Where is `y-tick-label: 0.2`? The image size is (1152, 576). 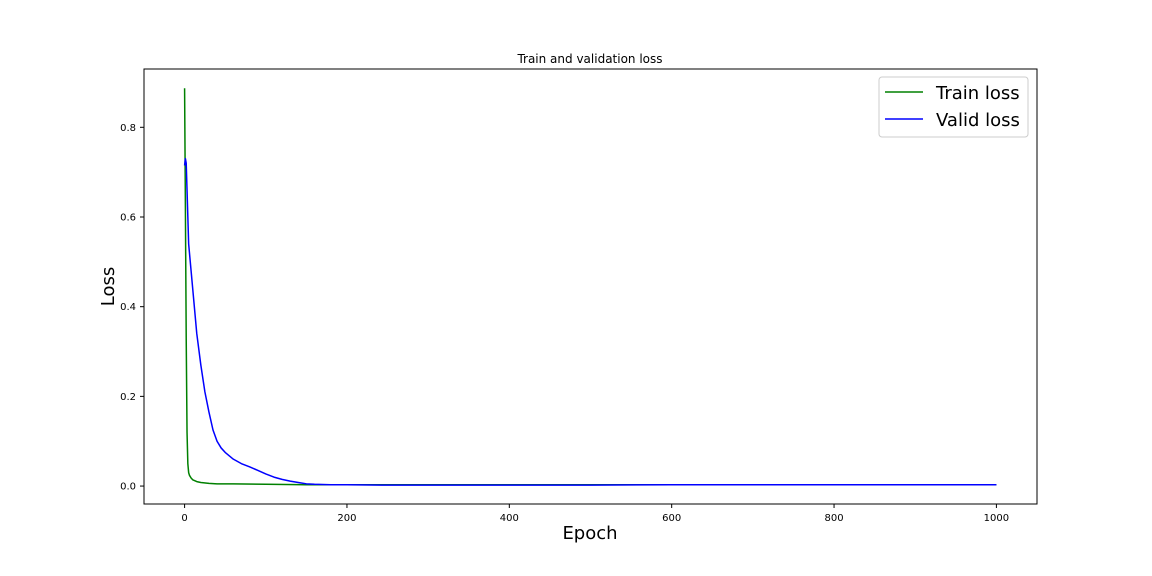 y-tick-label: 0.2 is located at coordinates (128, 397).